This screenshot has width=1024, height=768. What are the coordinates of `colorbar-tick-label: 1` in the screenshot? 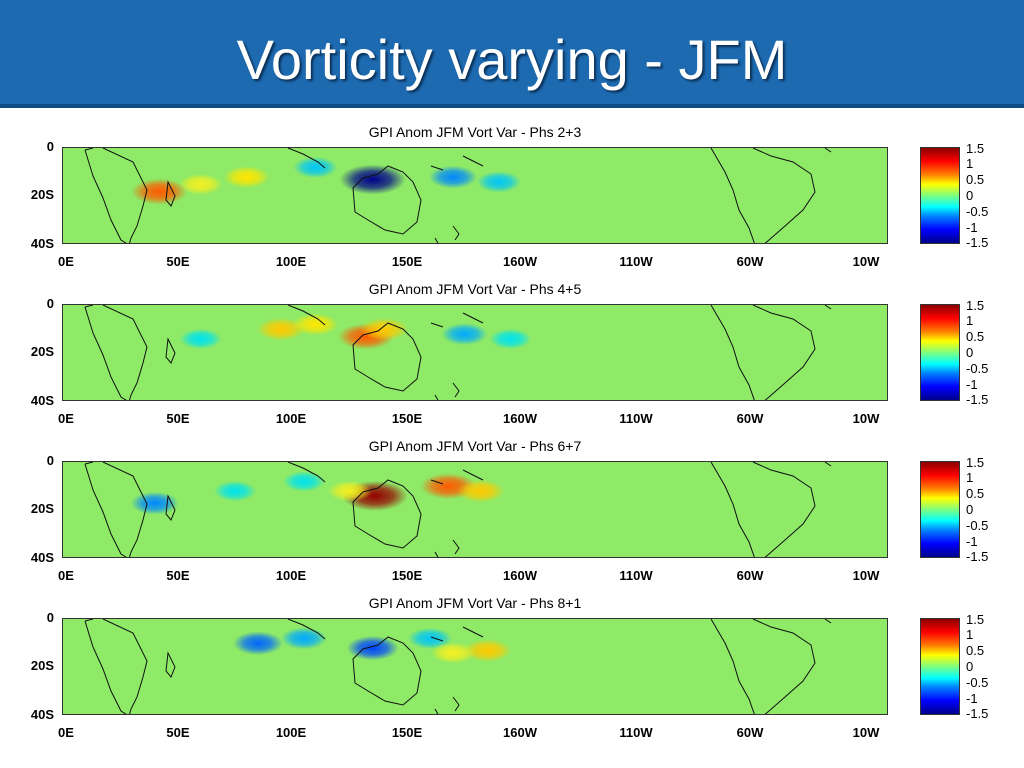 It's located at (970, 163).